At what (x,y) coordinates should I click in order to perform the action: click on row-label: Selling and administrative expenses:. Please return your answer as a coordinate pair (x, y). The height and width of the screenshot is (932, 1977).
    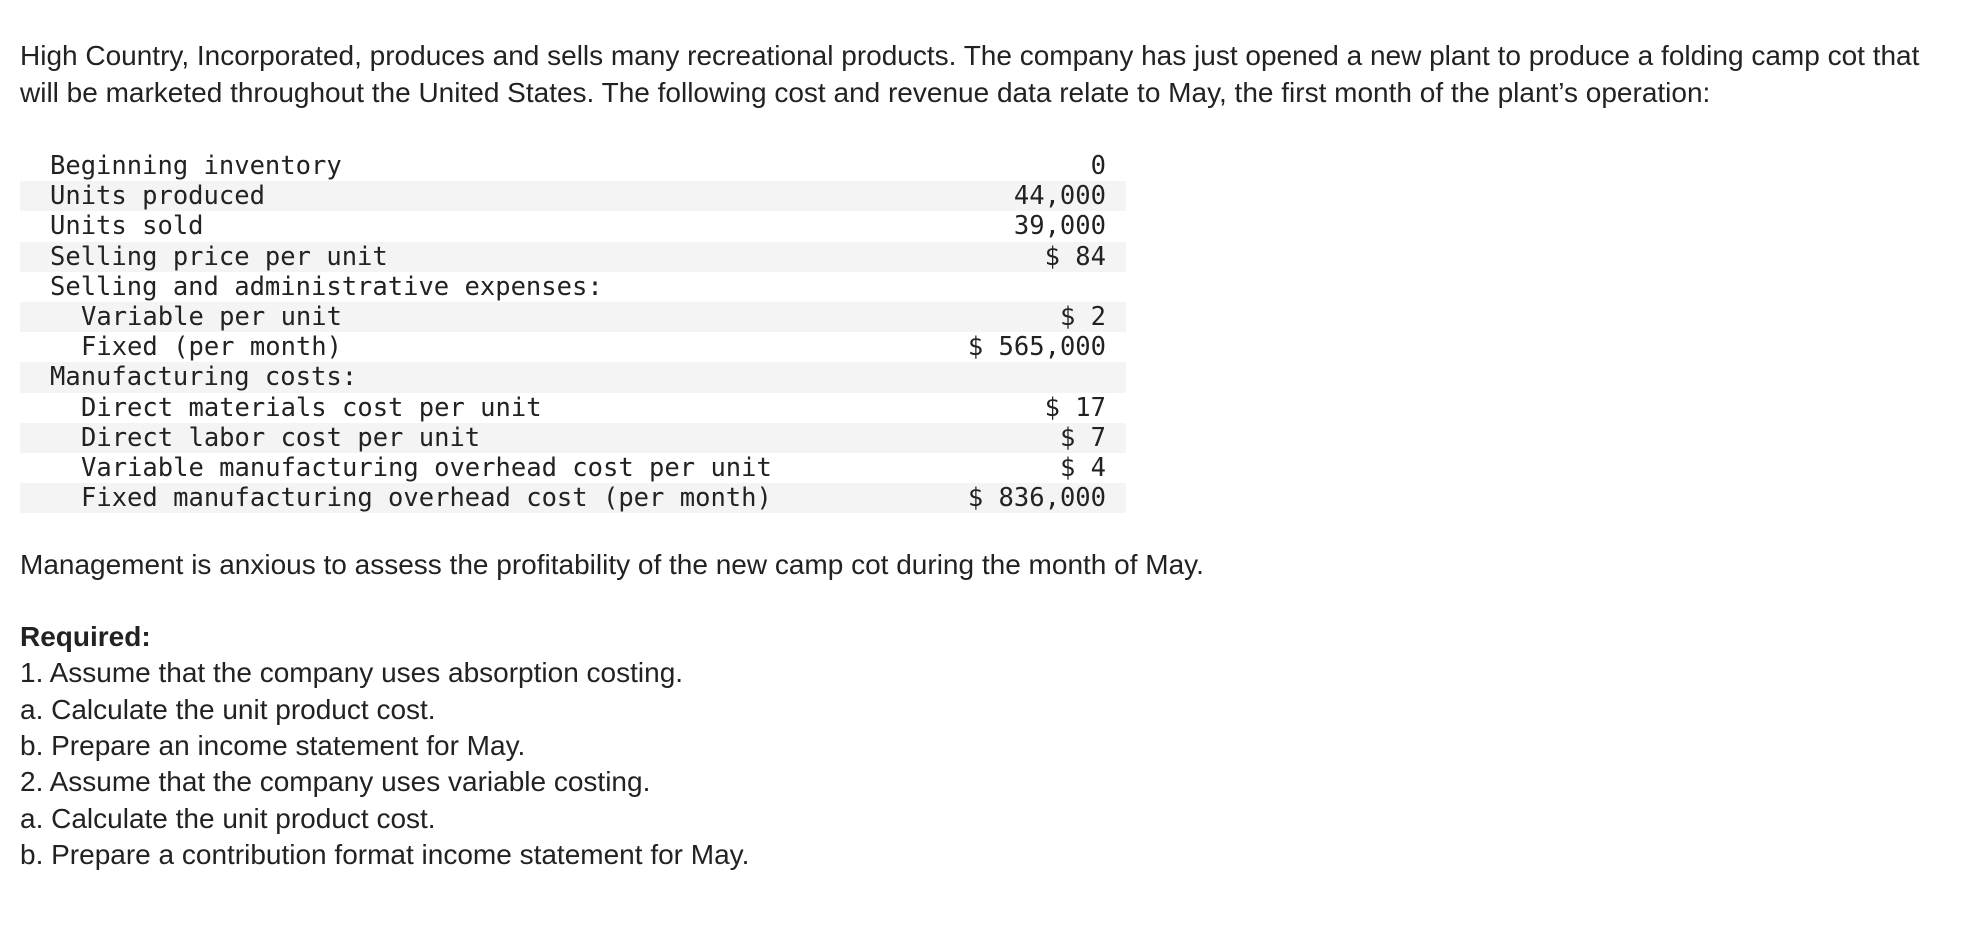
    Looking at the image, I should click on (326, 286).